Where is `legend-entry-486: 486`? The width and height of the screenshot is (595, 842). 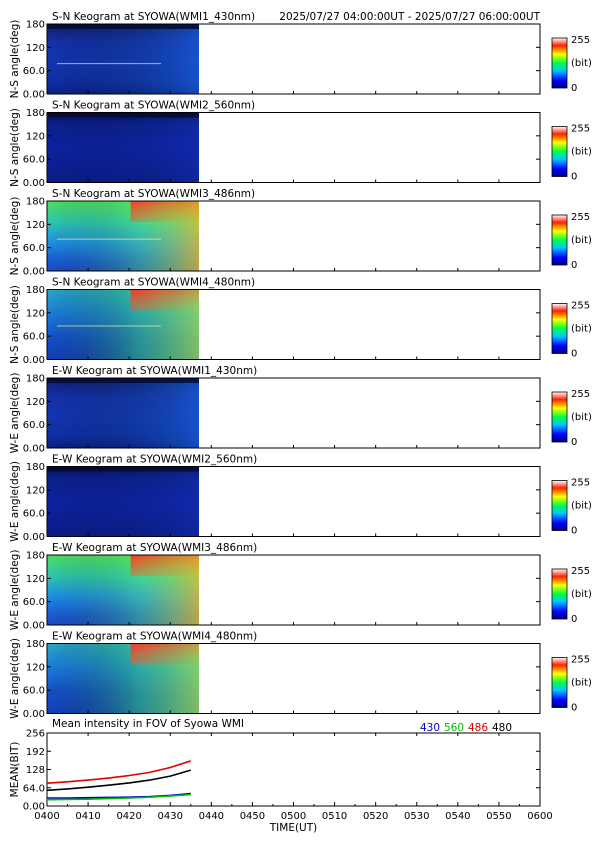 legend-entry-486: 486 is located at coordinates (478, 728).